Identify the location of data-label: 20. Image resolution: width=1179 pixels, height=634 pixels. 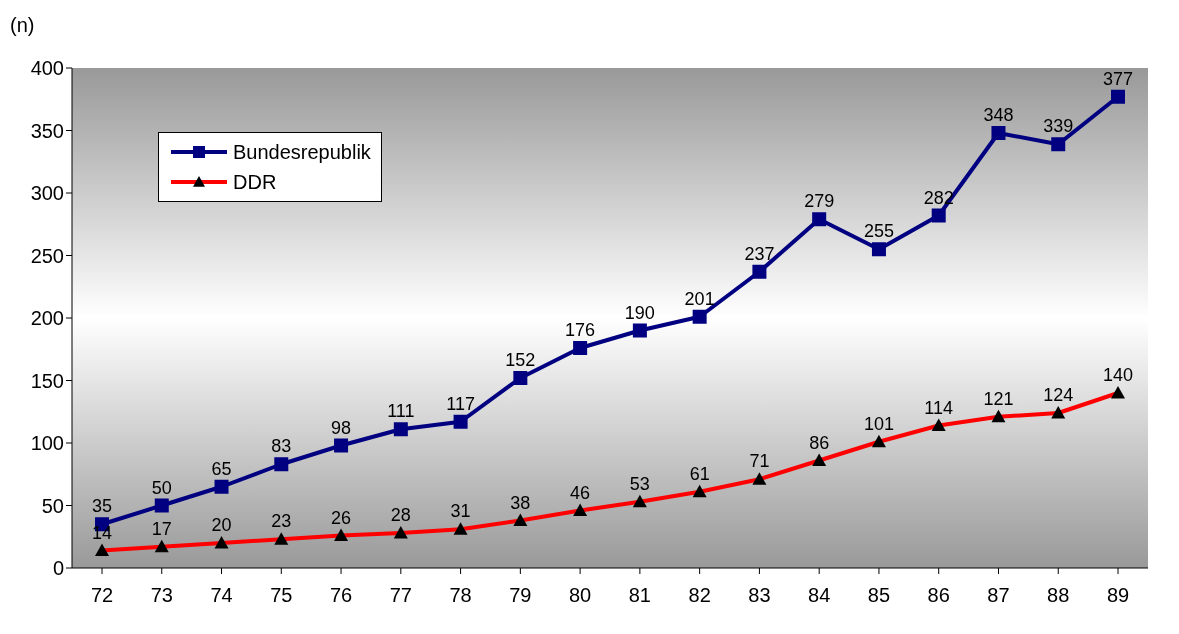
(221, 525).